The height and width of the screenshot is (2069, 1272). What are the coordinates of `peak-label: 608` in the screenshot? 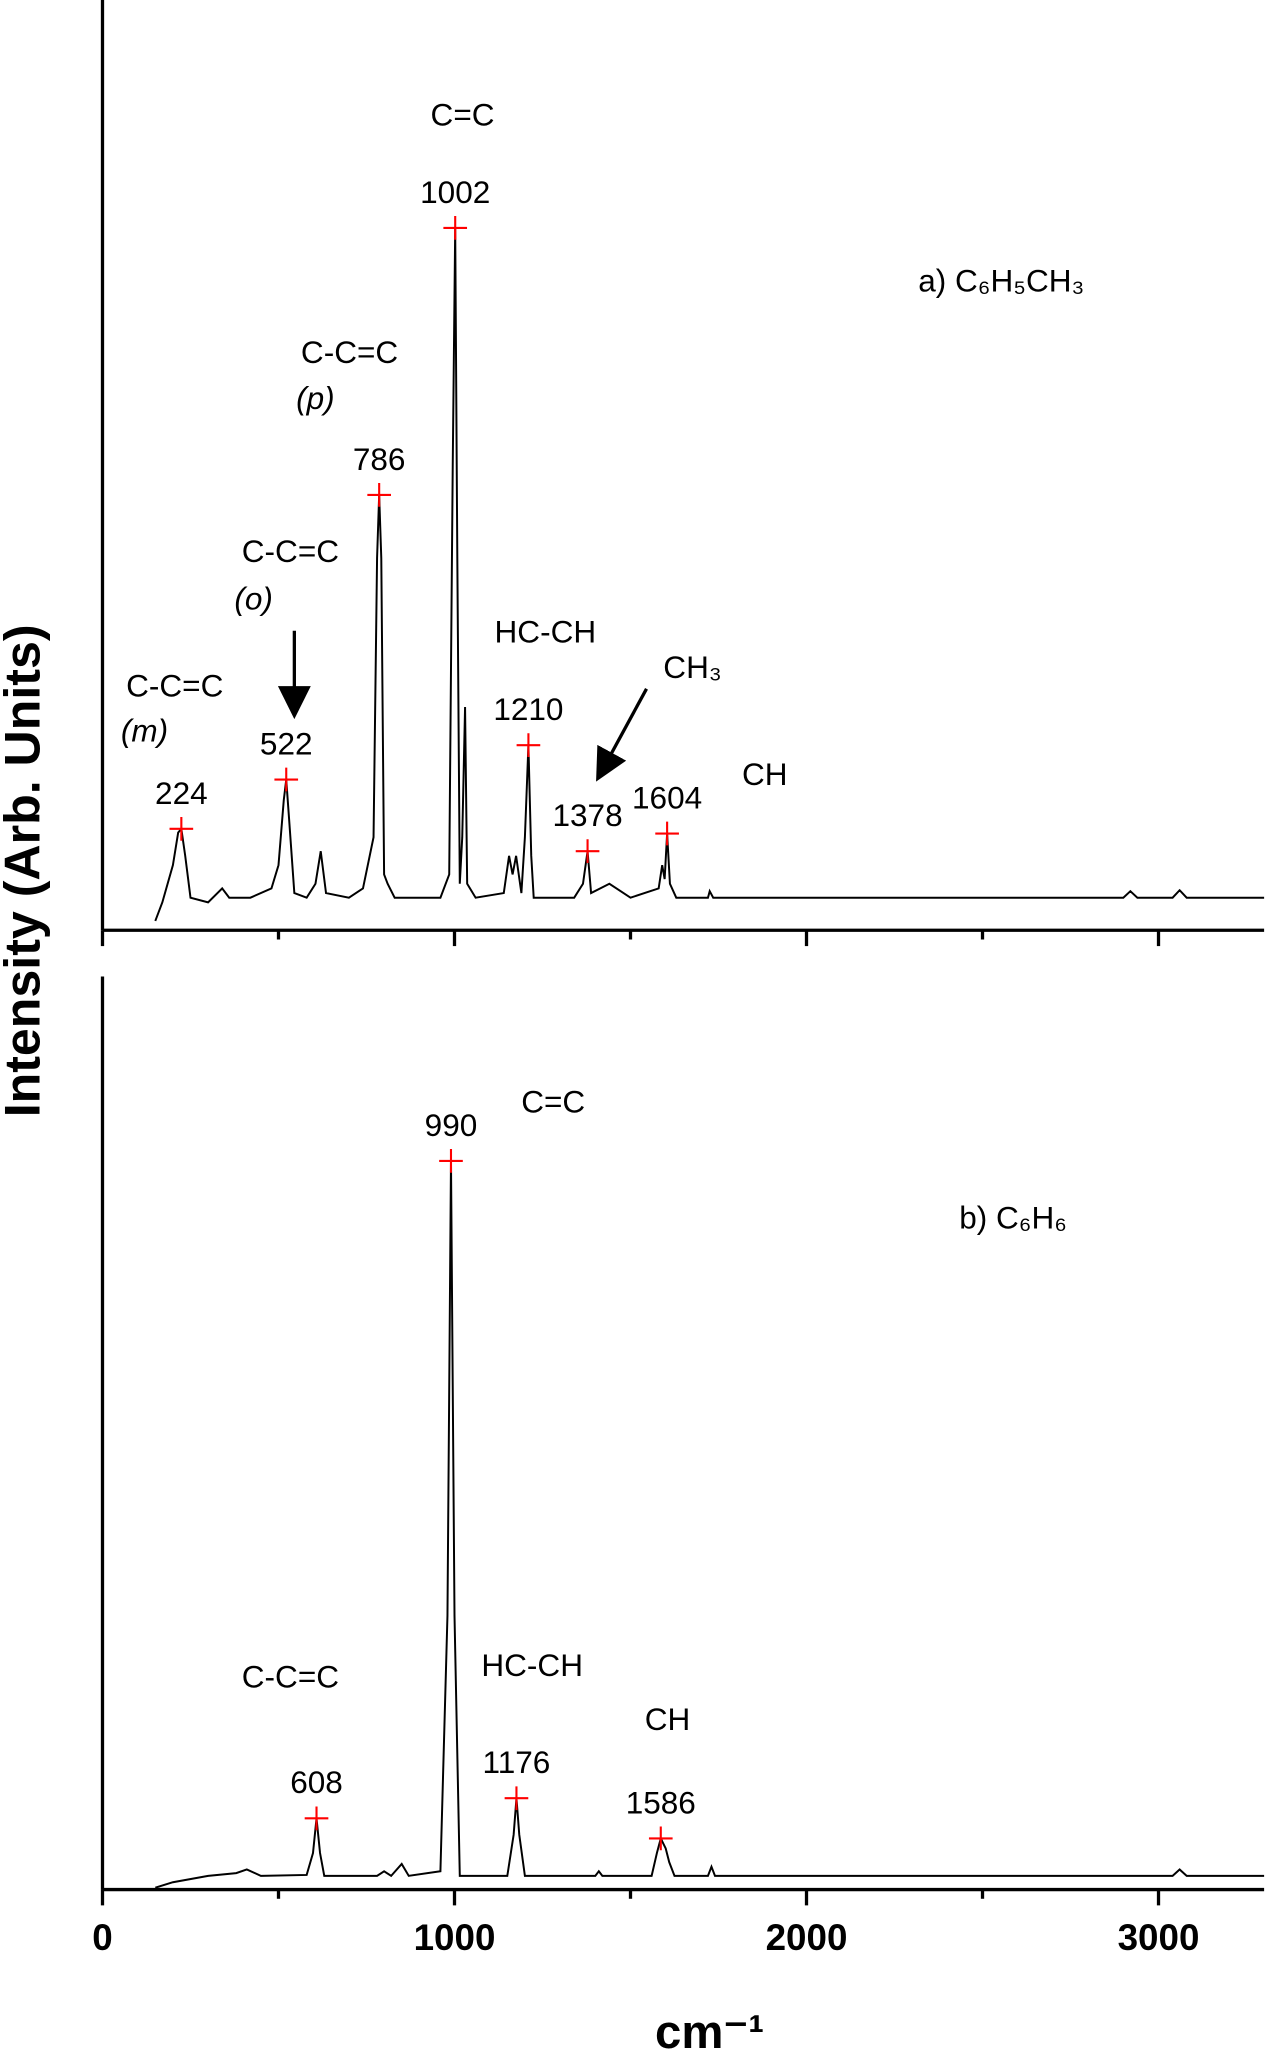 It's located at (316, 1782).